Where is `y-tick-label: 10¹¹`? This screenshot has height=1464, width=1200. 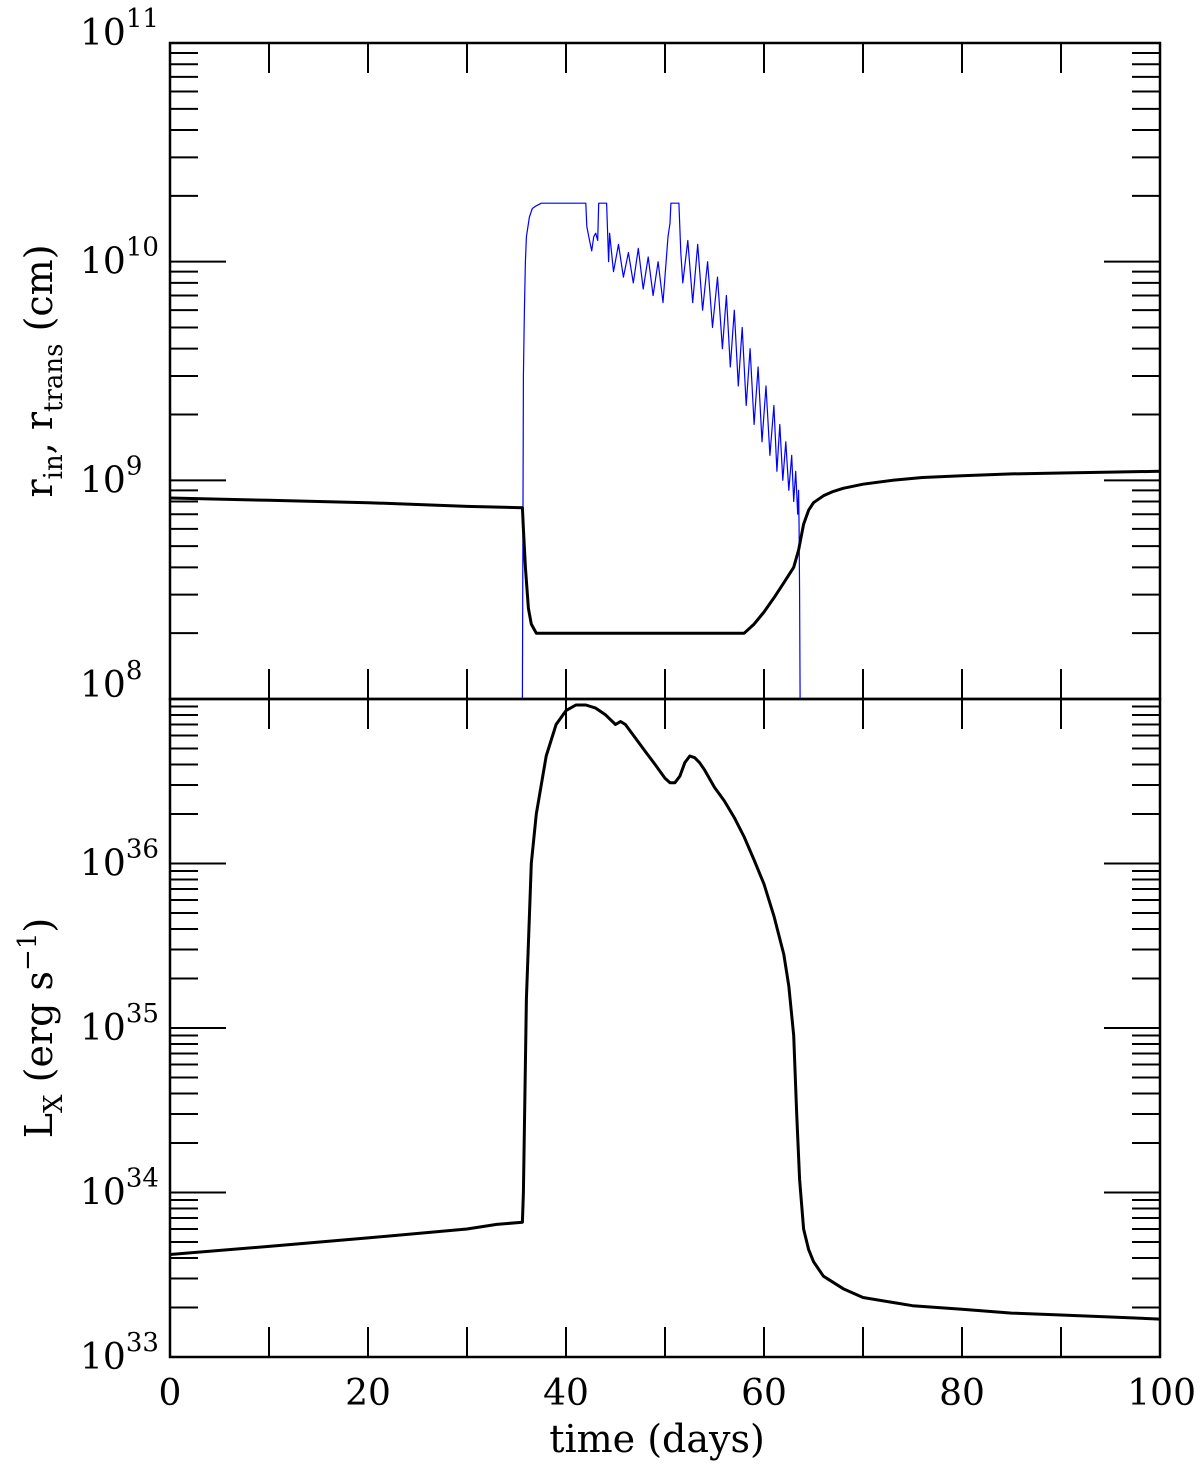
y-tick-label: 10¹¹ is located at coordinates (119, 29).